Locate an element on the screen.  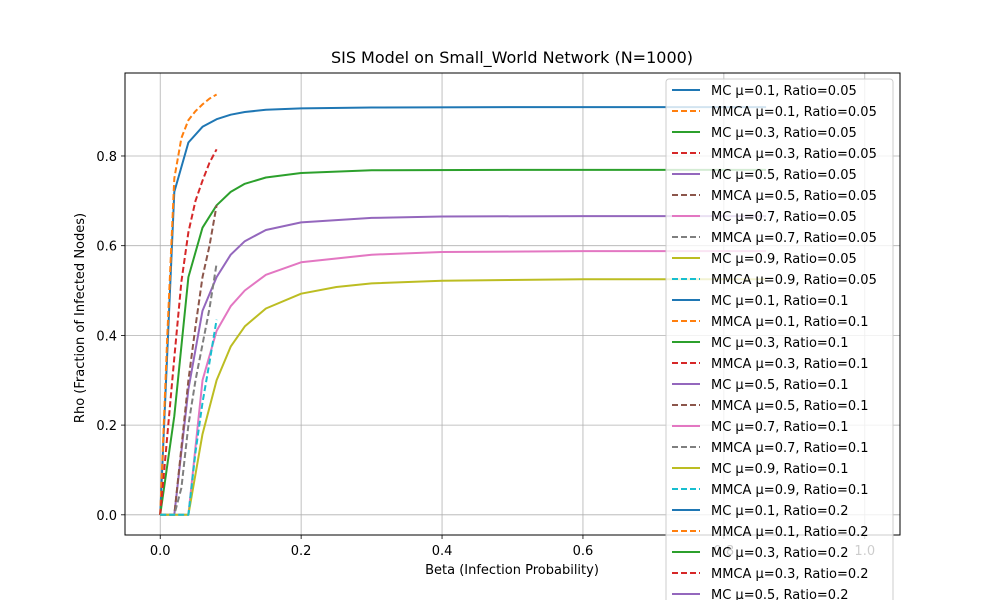
legend-label: MC μ=0.1, Ratio=0.1 is located at coordinates (779, 301).